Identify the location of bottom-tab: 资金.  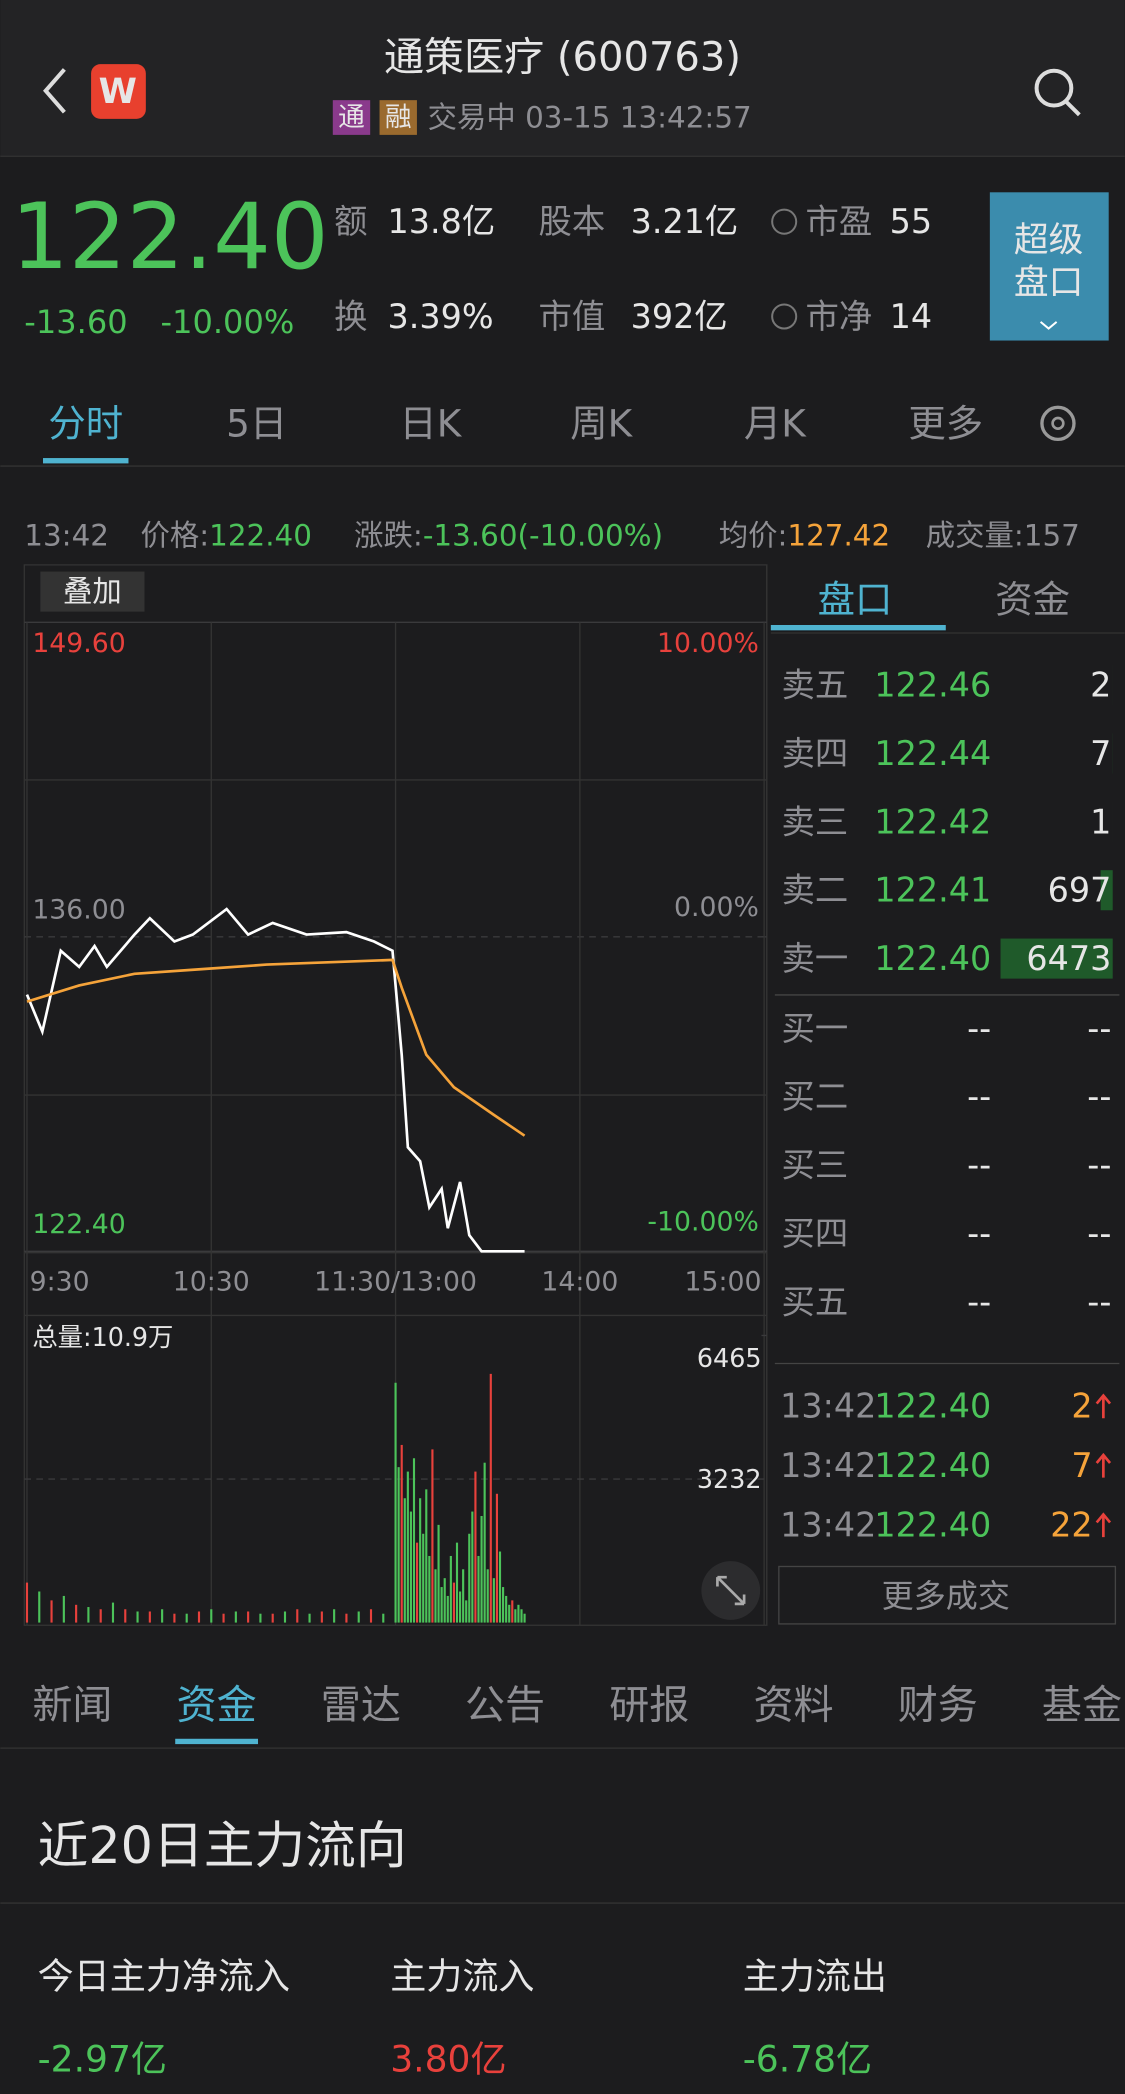
(217, 1705).